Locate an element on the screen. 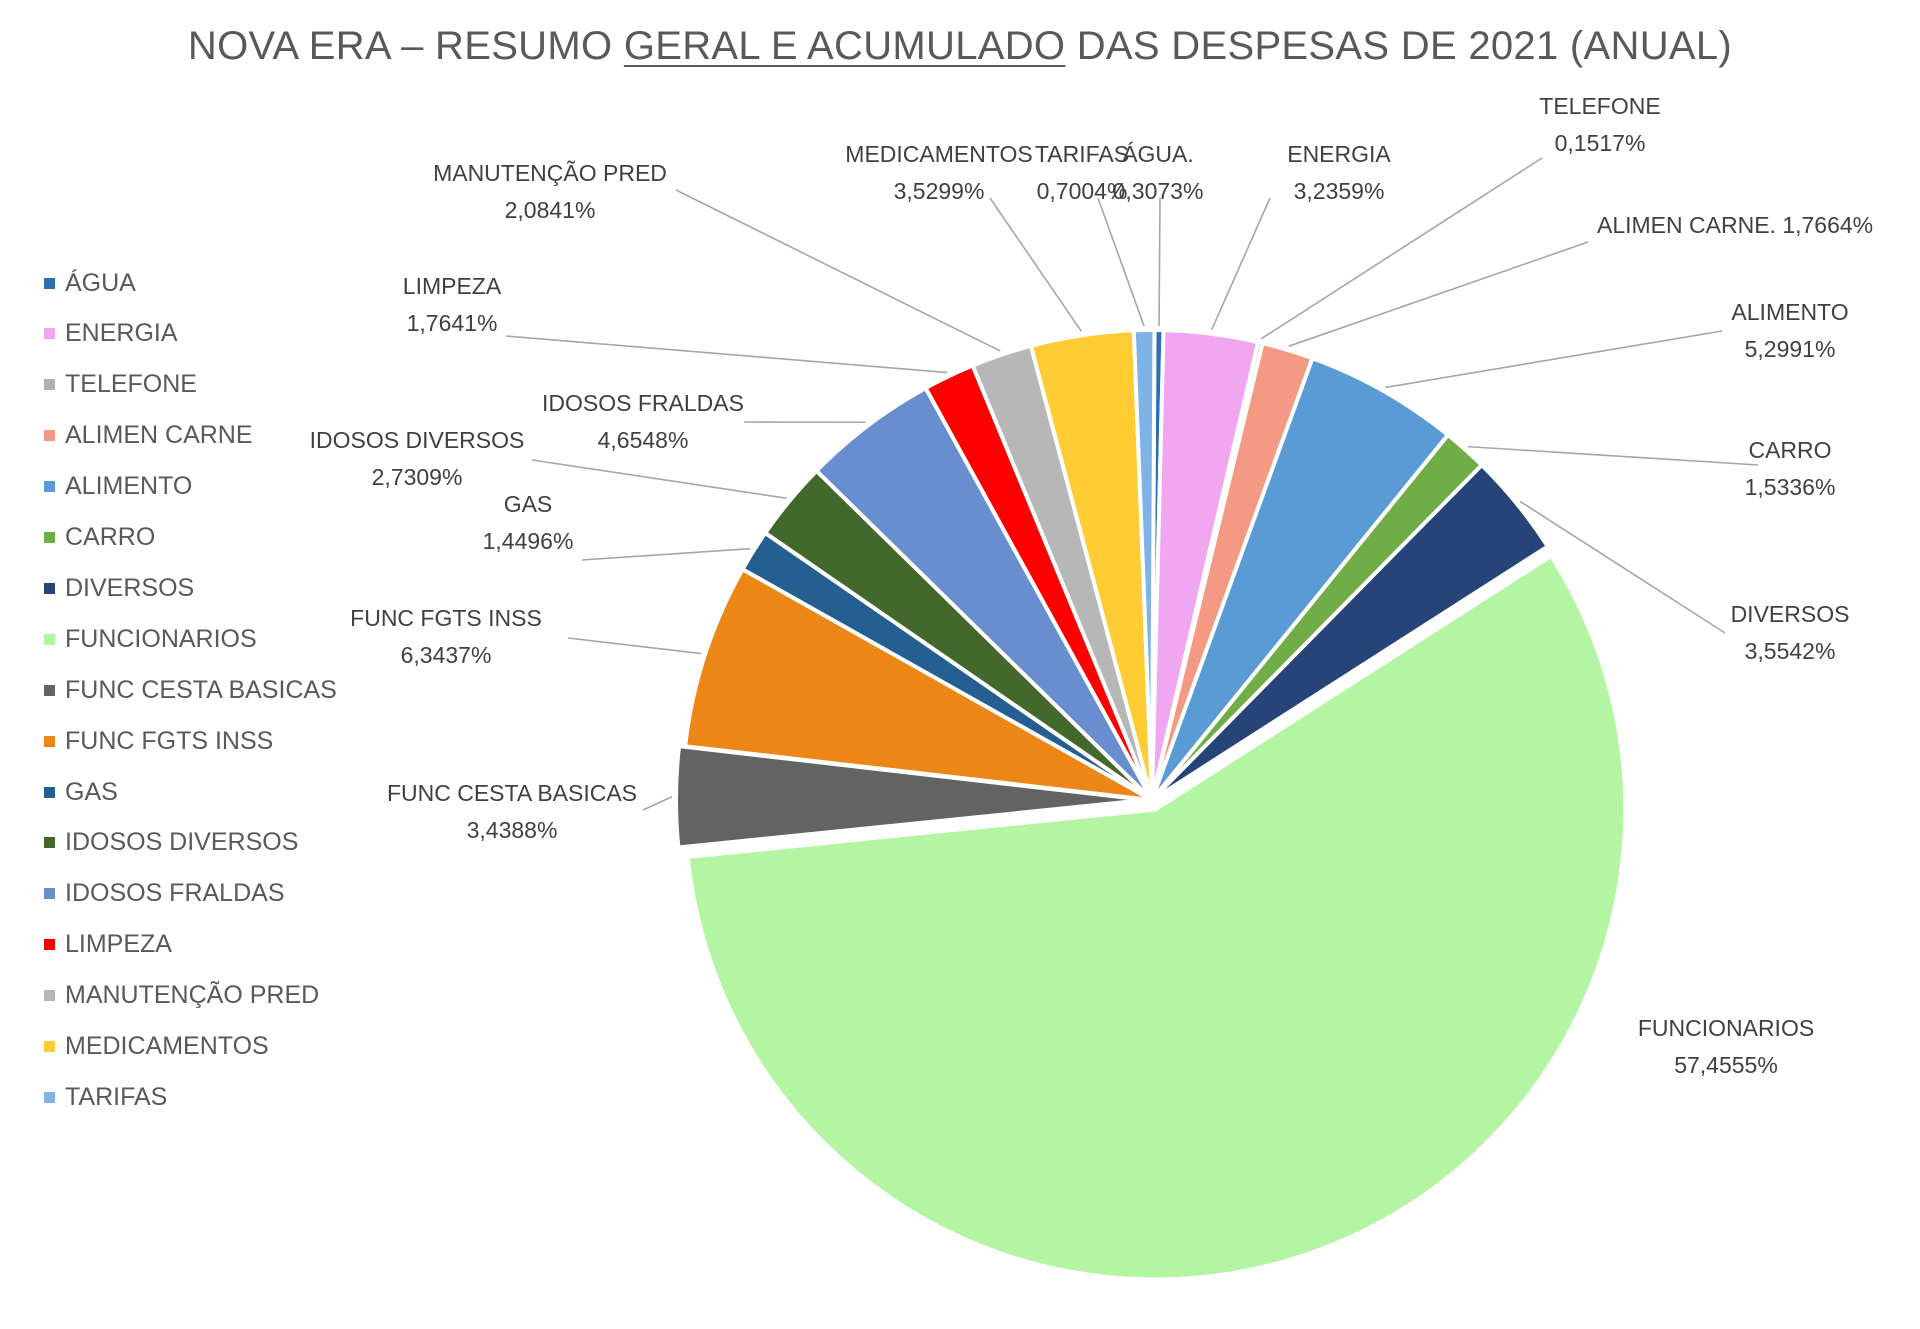  legend-item: ALIMEN CARNE is located at coordinates (148, 436).